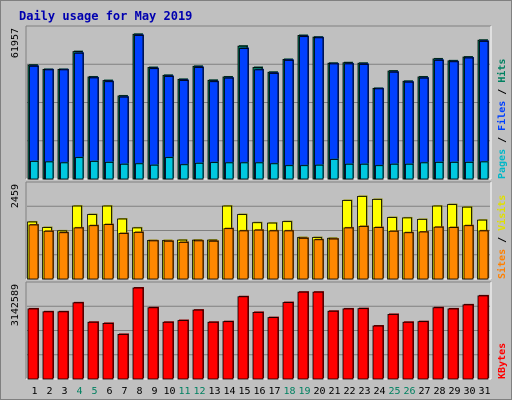 The height and width of the screenshot is (400, 512). I want to click on legend-entry-2-0: KBytes, so click(502, 361).